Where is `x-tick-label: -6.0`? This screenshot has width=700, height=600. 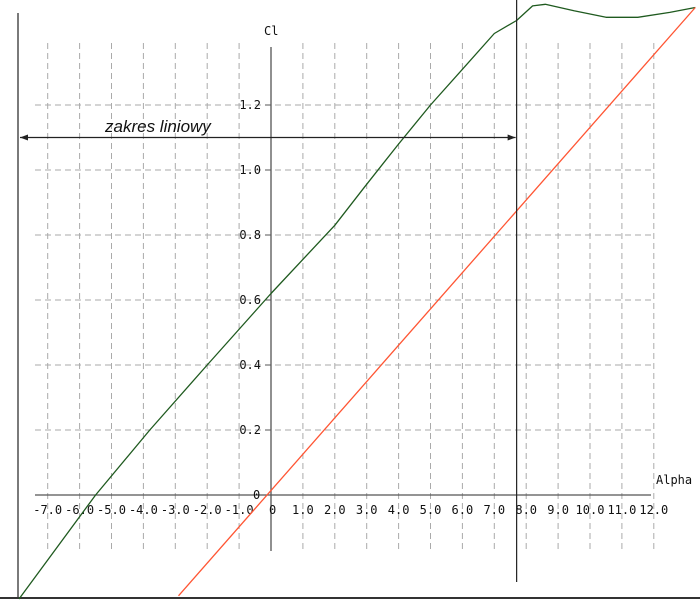 x-tick-label: -6.0 is located at coordinates (79, 510).